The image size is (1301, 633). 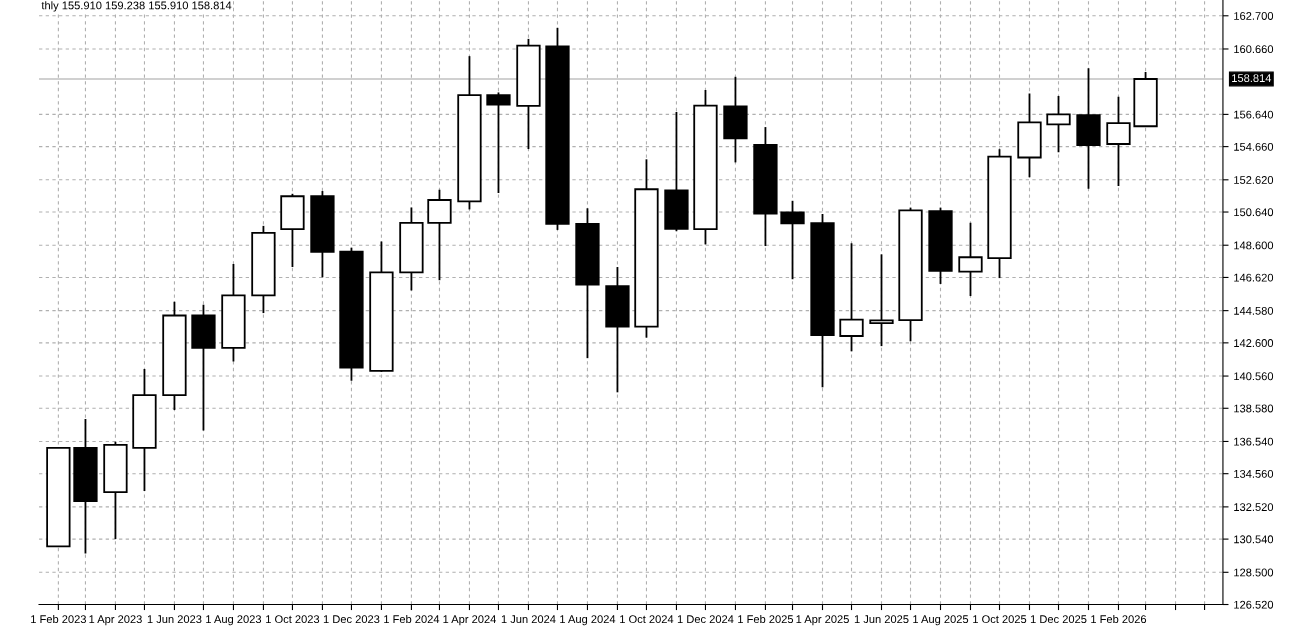 I want to click on y-tick-label: 142.600, so click(x=1254, y=343).